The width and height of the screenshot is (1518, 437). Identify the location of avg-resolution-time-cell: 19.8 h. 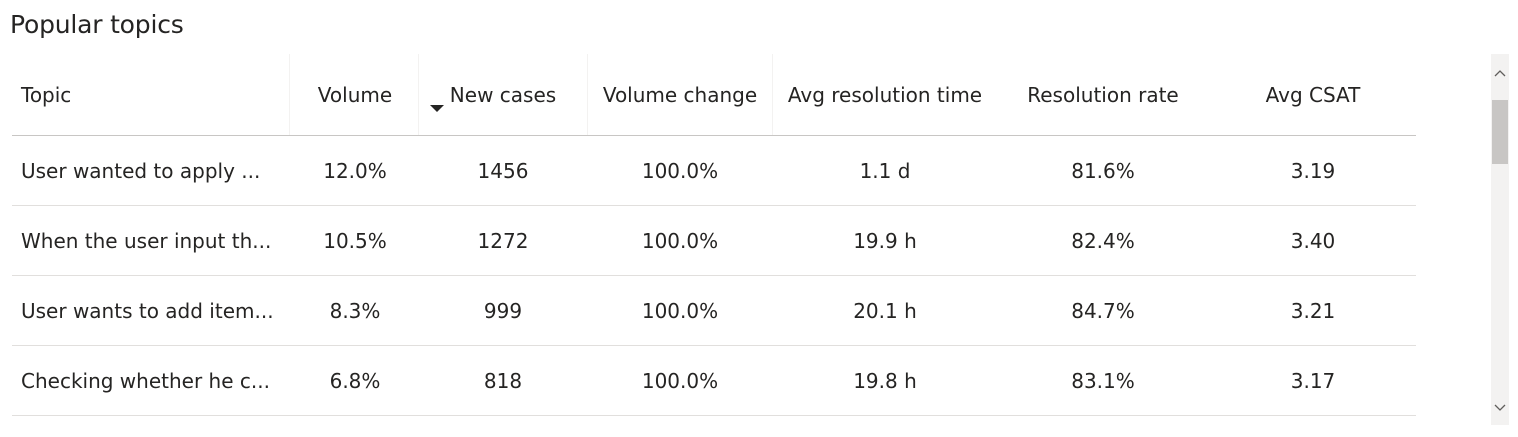
(885, 380).